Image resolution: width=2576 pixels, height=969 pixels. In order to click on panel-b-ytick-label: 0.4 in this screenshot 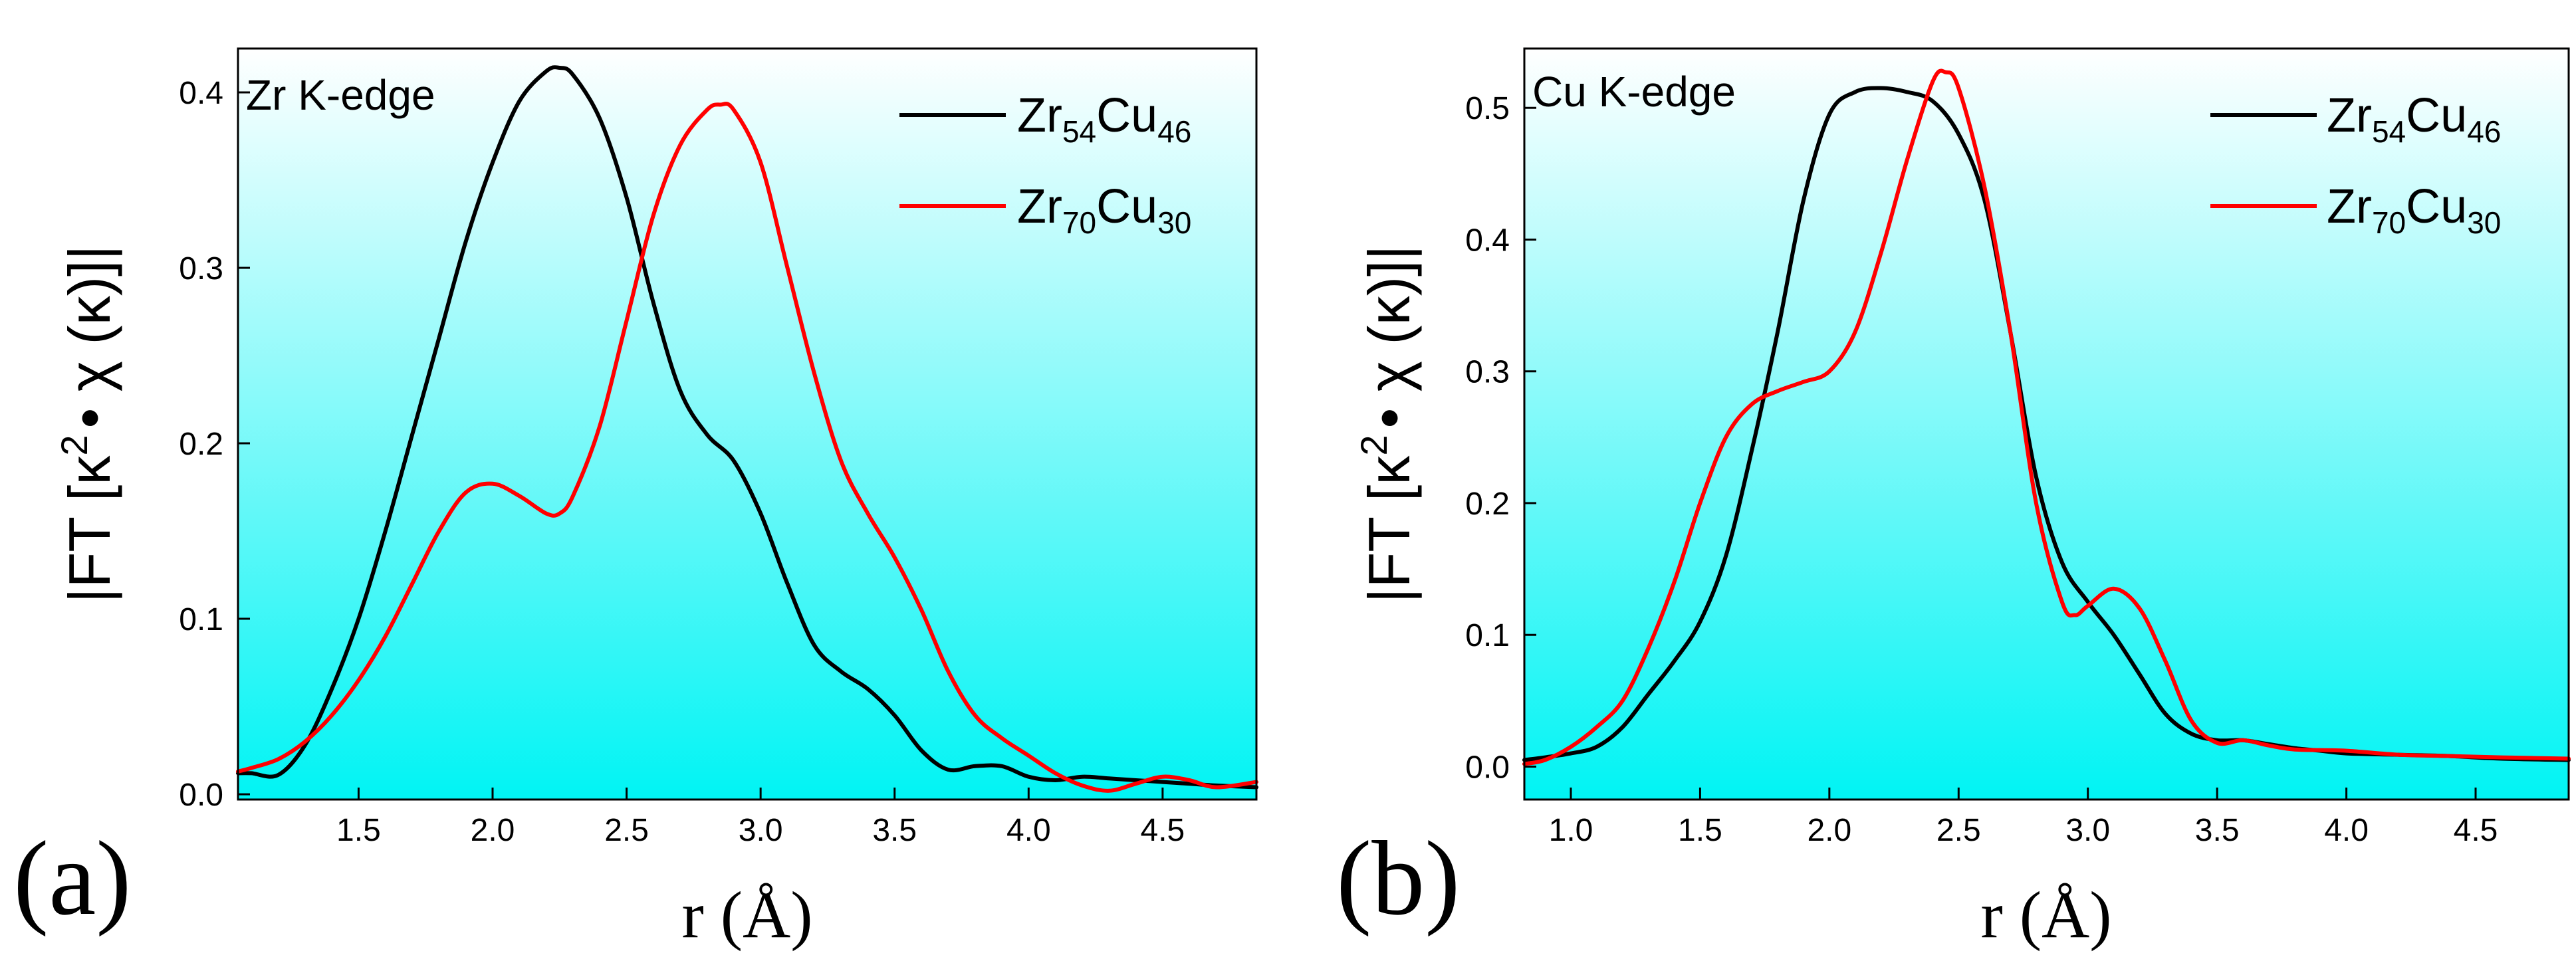, I will do `click(1487, 241)`.